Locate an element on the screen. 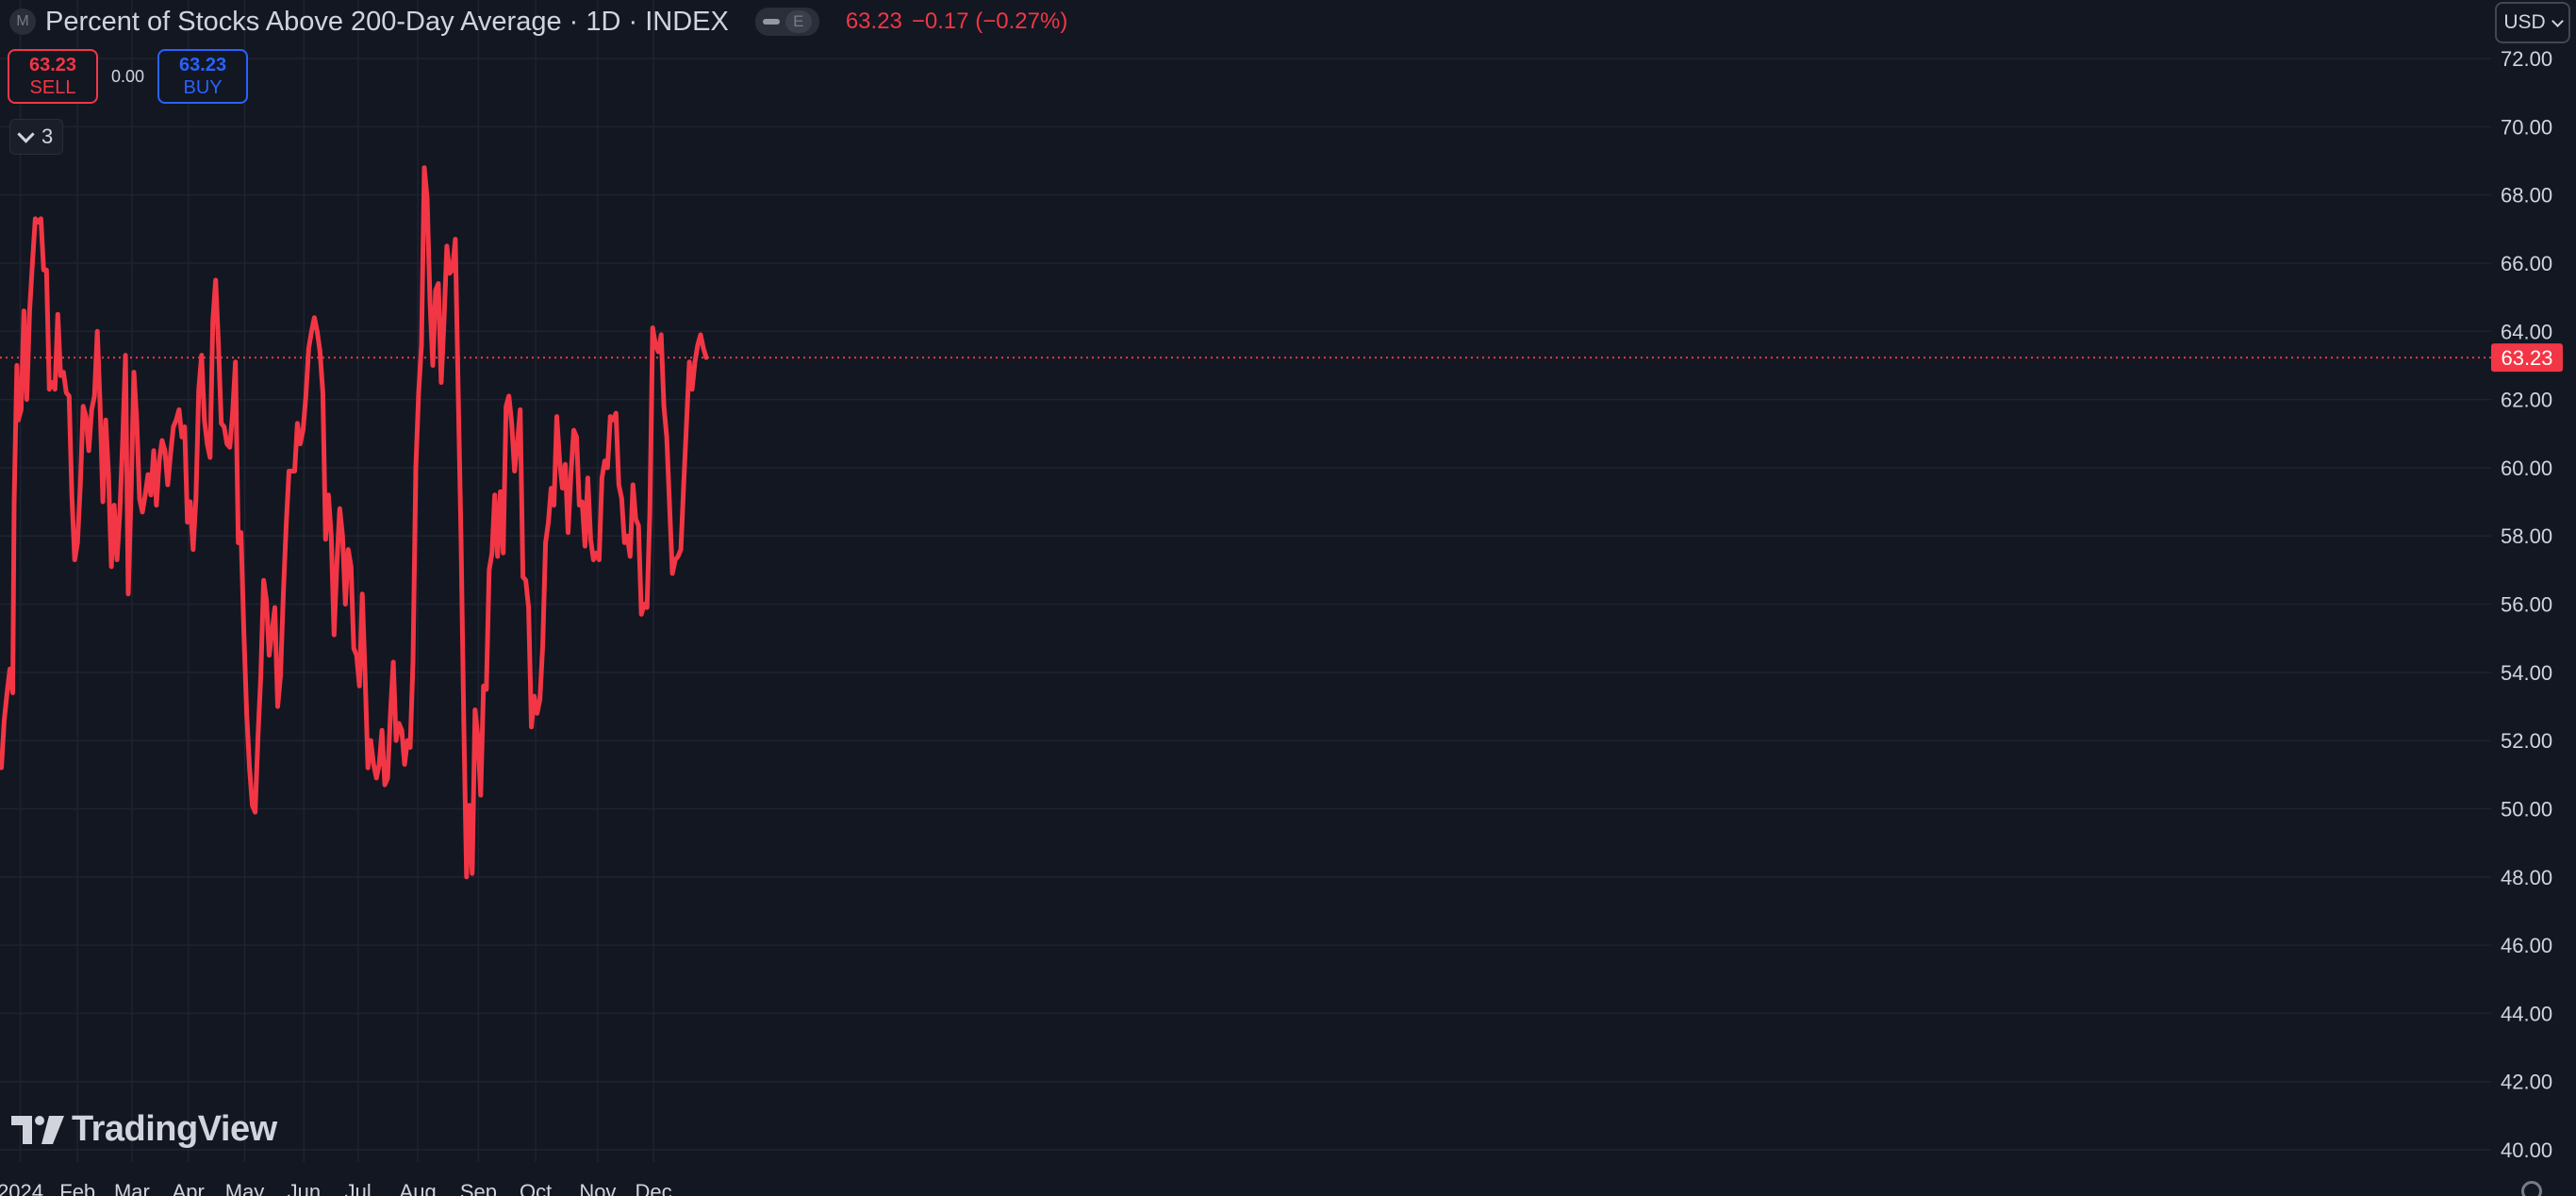 The height and width of the screenshot is (1196, 2576). watermark-text: TradingView is located at coordinates (174, 1129).